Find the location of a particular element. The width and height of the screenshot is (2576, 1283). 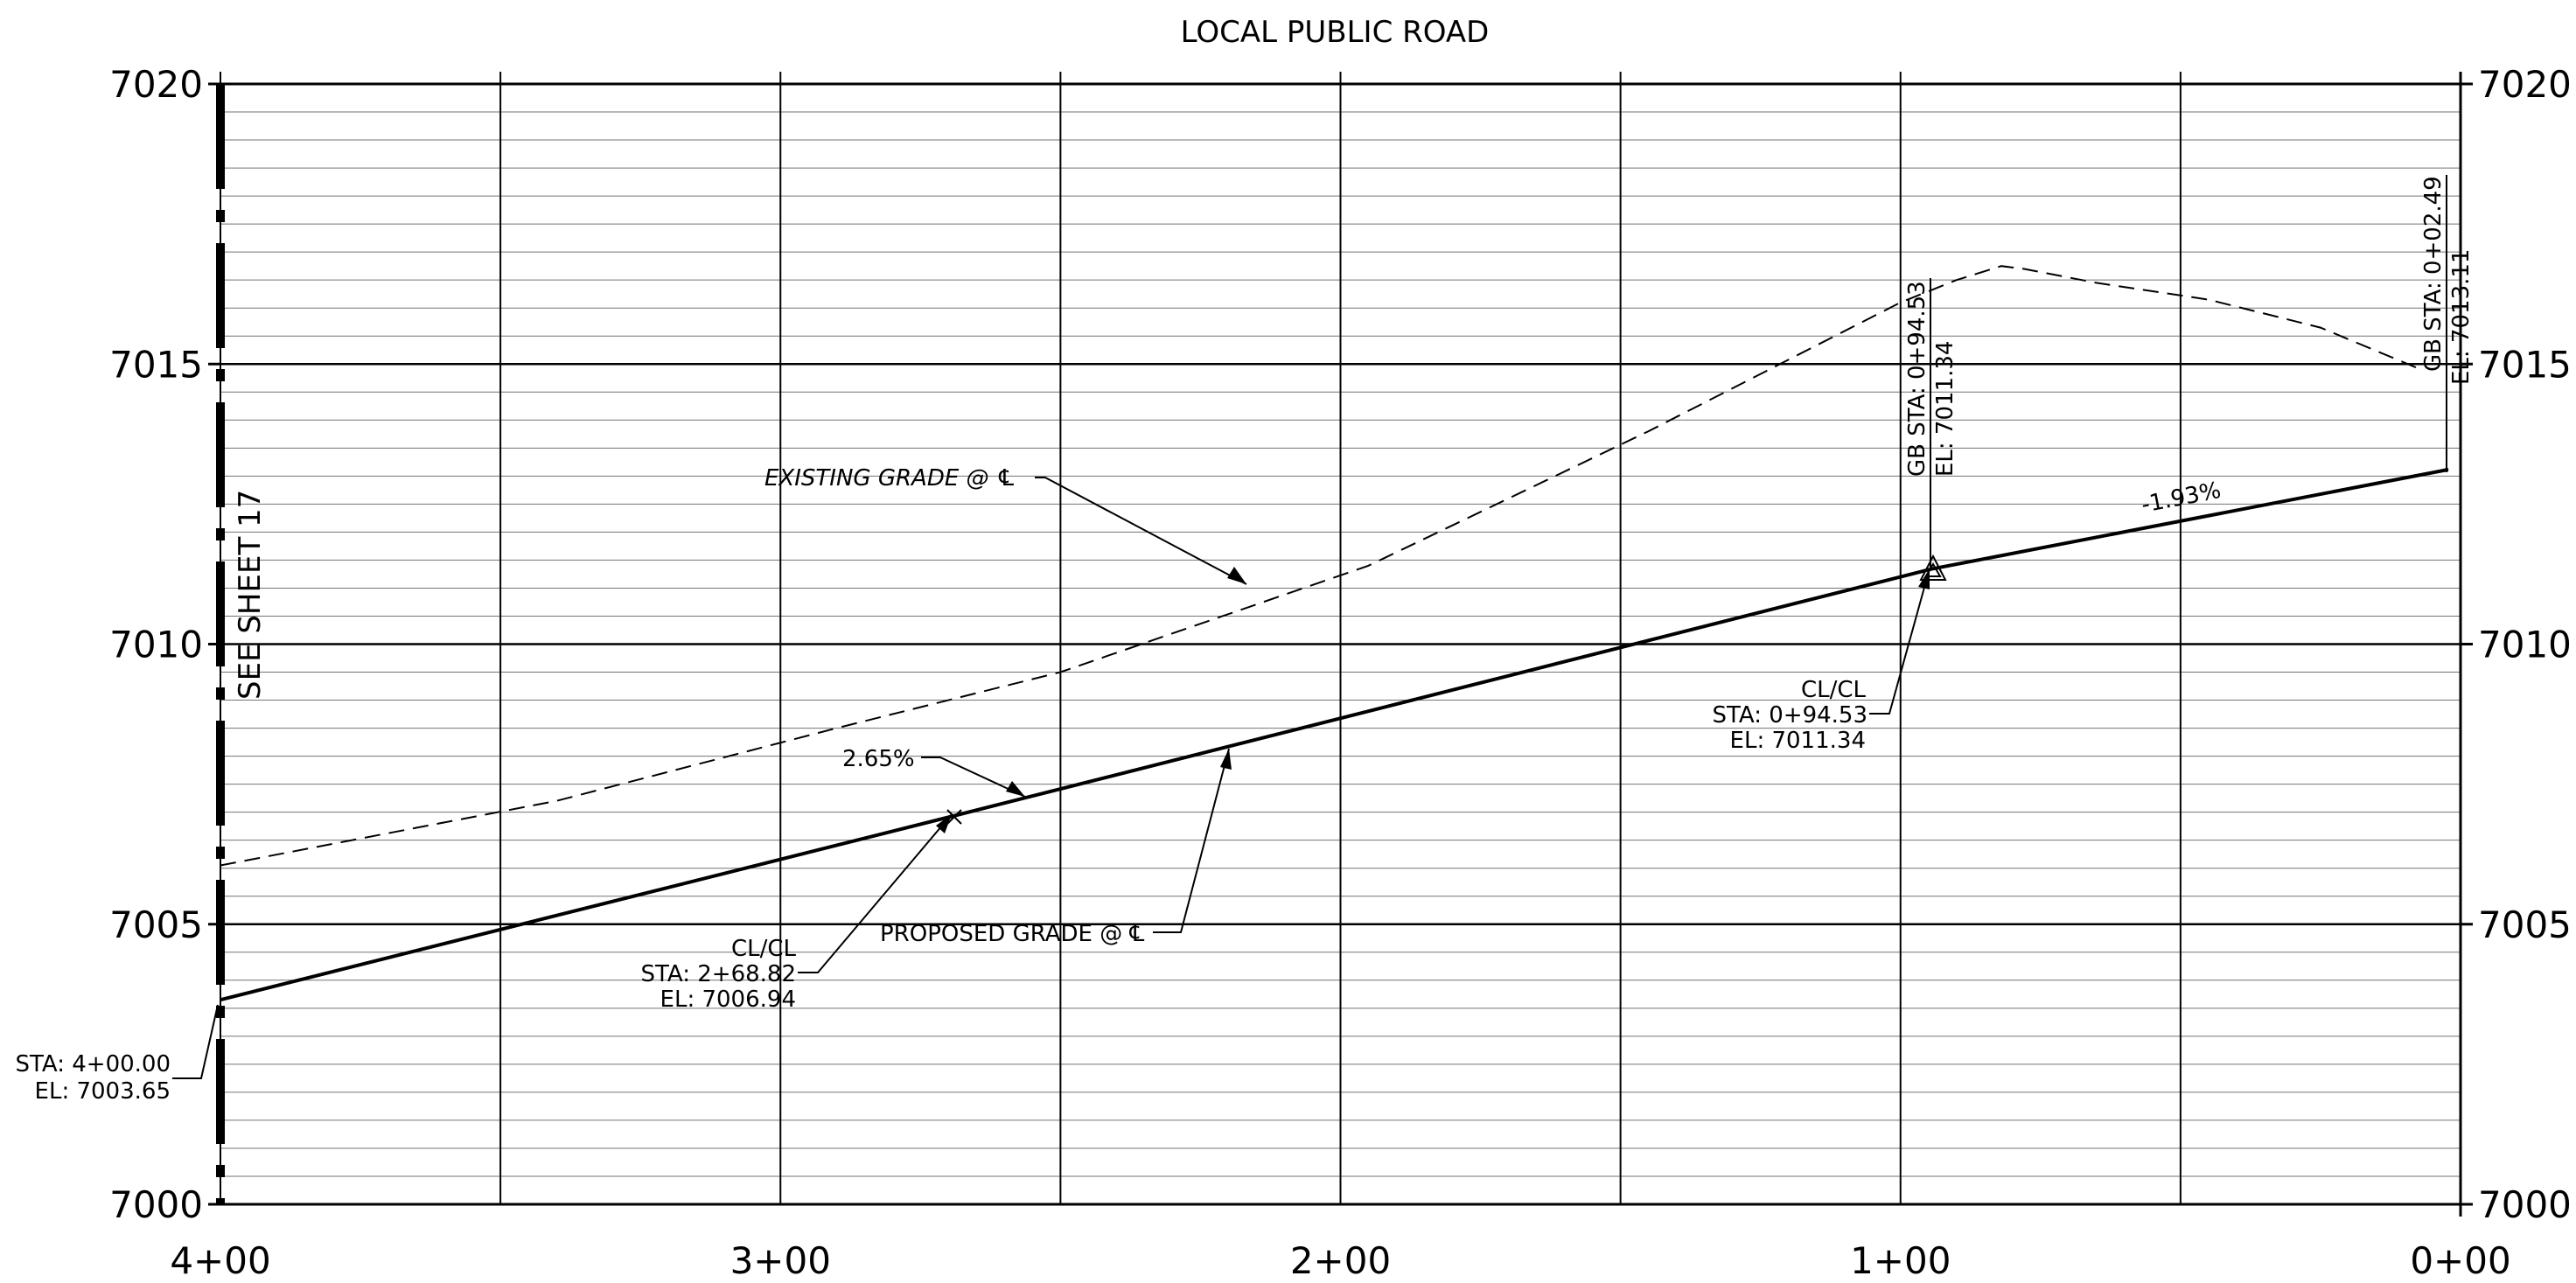

see-sheet-label: SEE SHEET 17 is located at coordinates (250, 595).